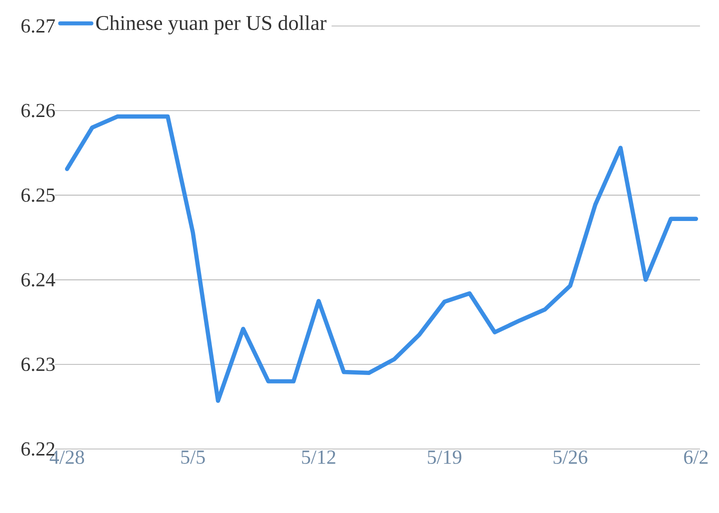 The height and width of the screenshot is (513, 719). I want to click on y-tick-label: 6.24, so click(38, 280).